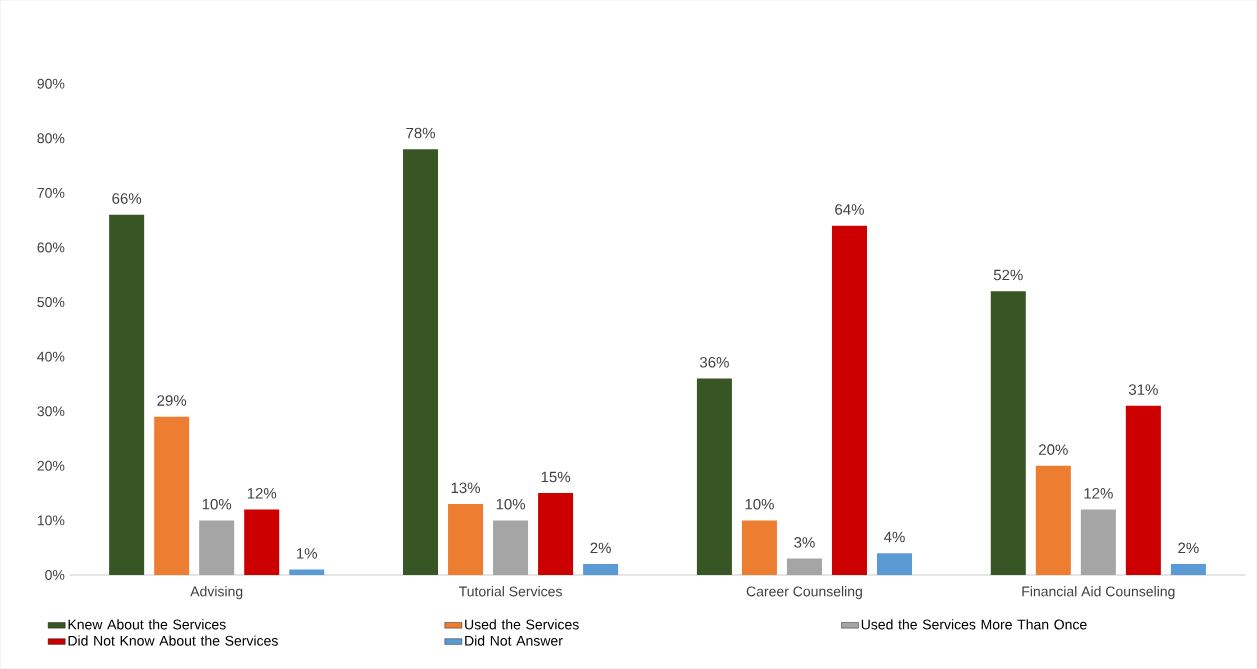 Image resolution: width=1257 pixels, height=669 pixels. I want to click on x-tick-label: Advising, so click(216, 593).